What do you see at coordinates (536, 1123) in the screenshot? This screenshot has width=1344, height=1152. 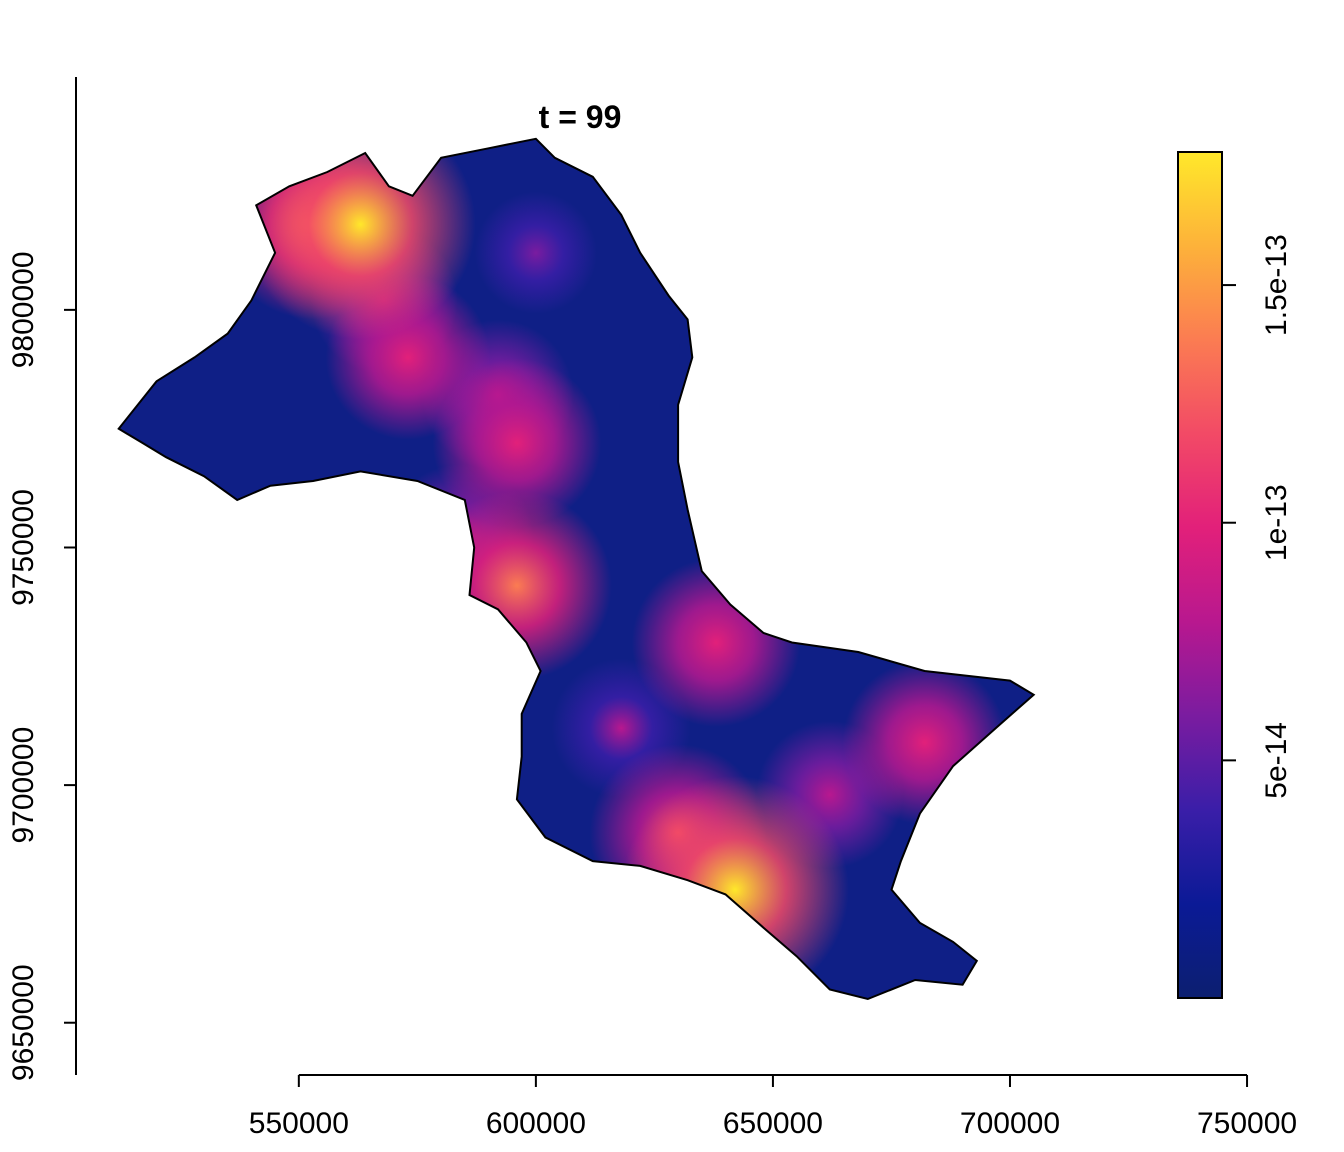 I see `x-tick-label: 600000` at bounding box center [536, 1123].